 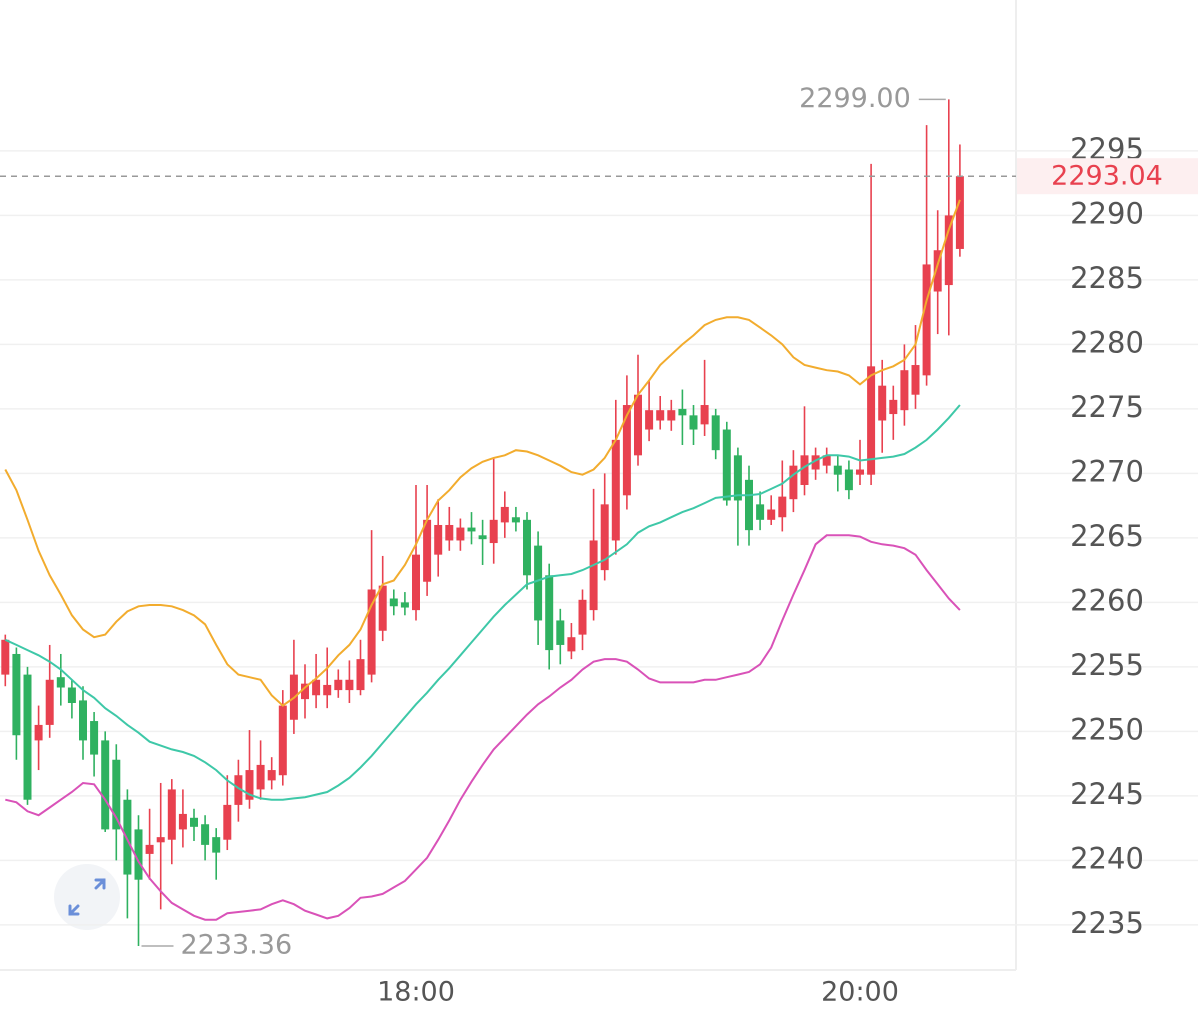 I want to click on x-tick-label: 20:00, so click(x=860, y=992).